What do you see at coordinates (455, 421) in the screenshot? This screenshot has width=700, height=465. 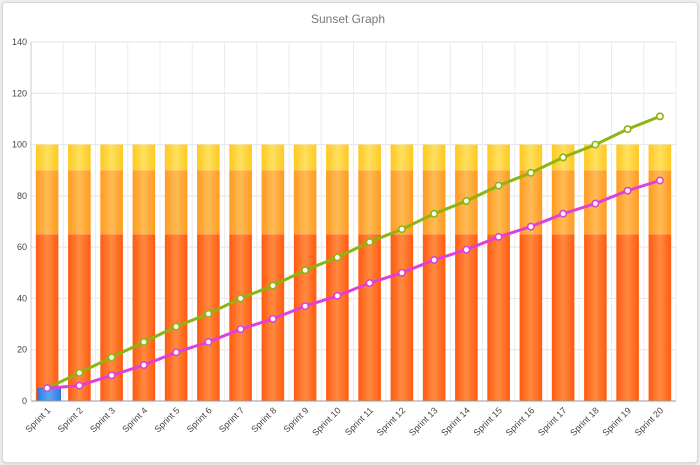 I see `x-tick-label: Sprint 14` at bounding box center [455, 421].